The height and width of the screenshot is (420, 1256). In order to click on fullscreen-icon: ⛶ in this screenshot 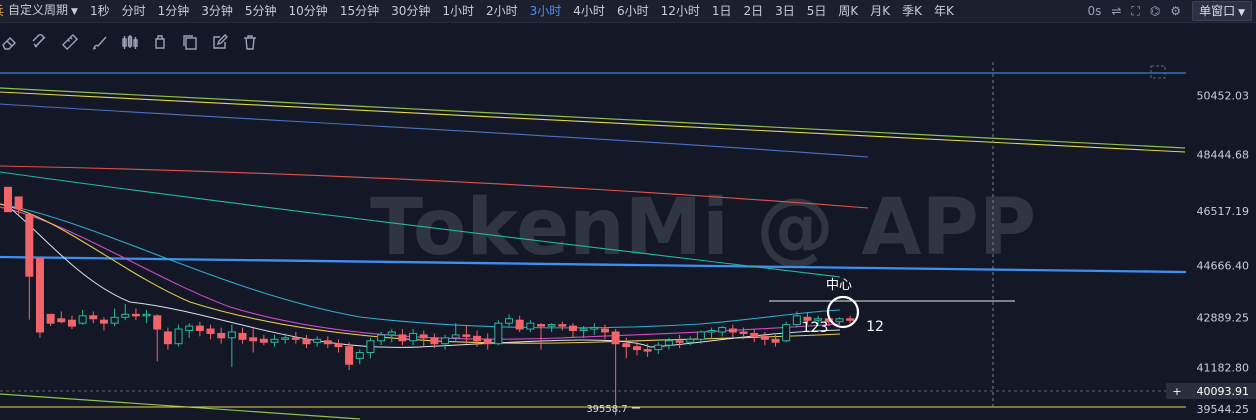, I will do `click(1135, 10)`.